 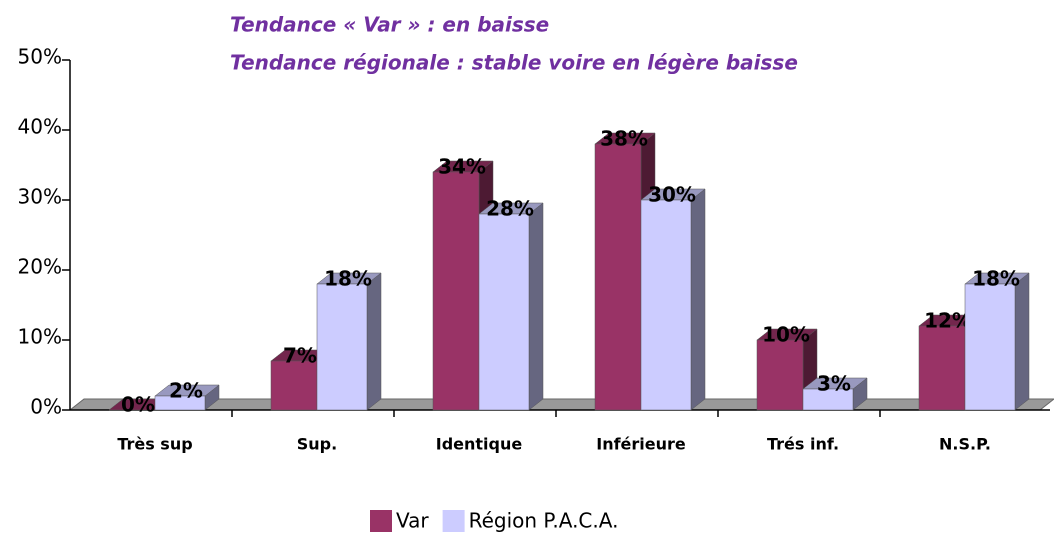 What do you see at coordinates (40, 127) in the screenshot?
I see `y-tick-label: 40%` at bounding box center [40, 127].